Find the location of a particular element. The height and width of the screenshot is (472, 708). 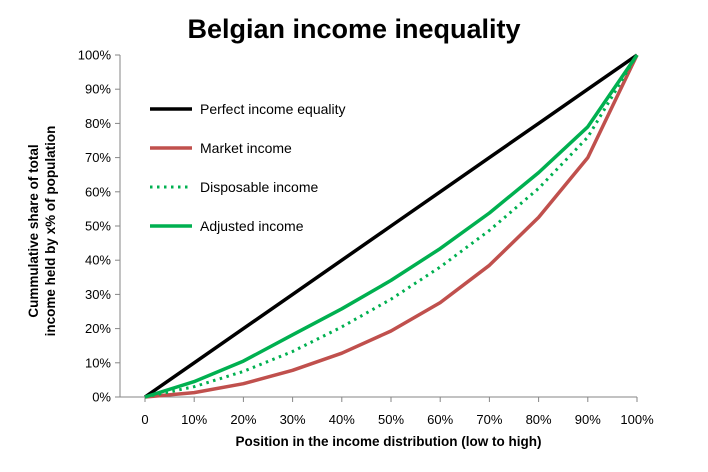

x-tick-label: 100% is located at coordinates (637, 419).